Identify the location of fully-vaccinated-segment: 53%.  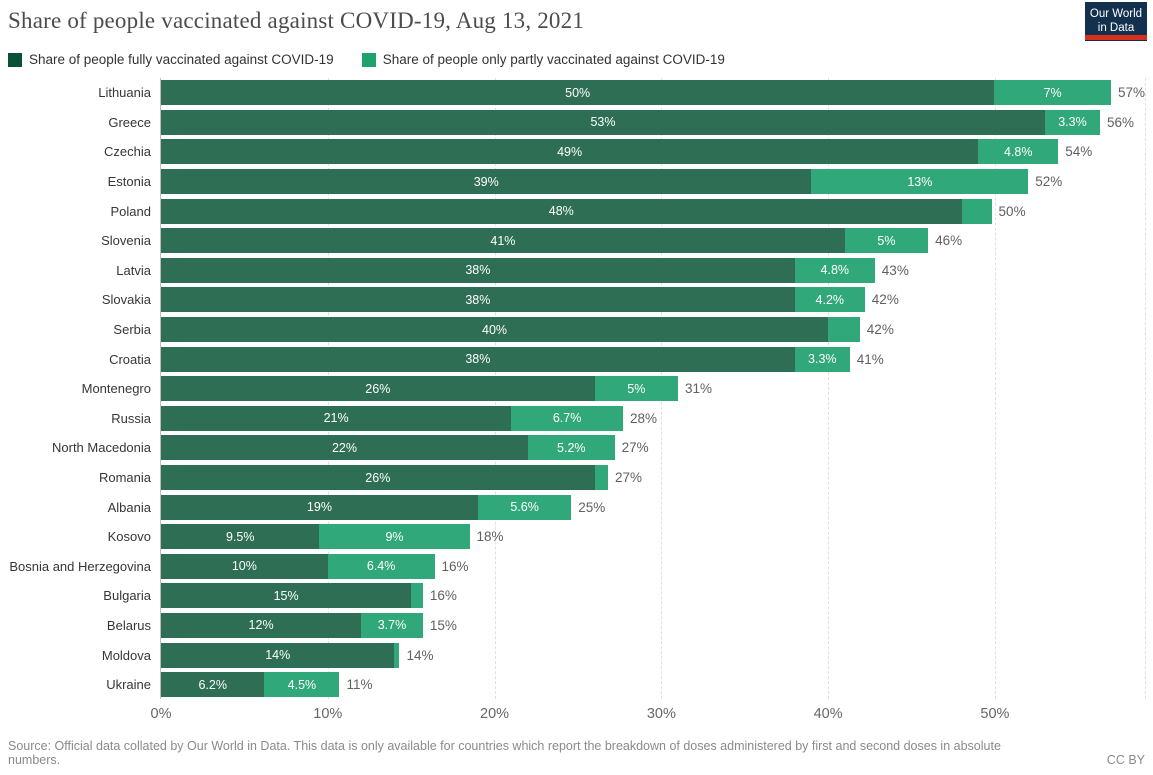
(603, 122).